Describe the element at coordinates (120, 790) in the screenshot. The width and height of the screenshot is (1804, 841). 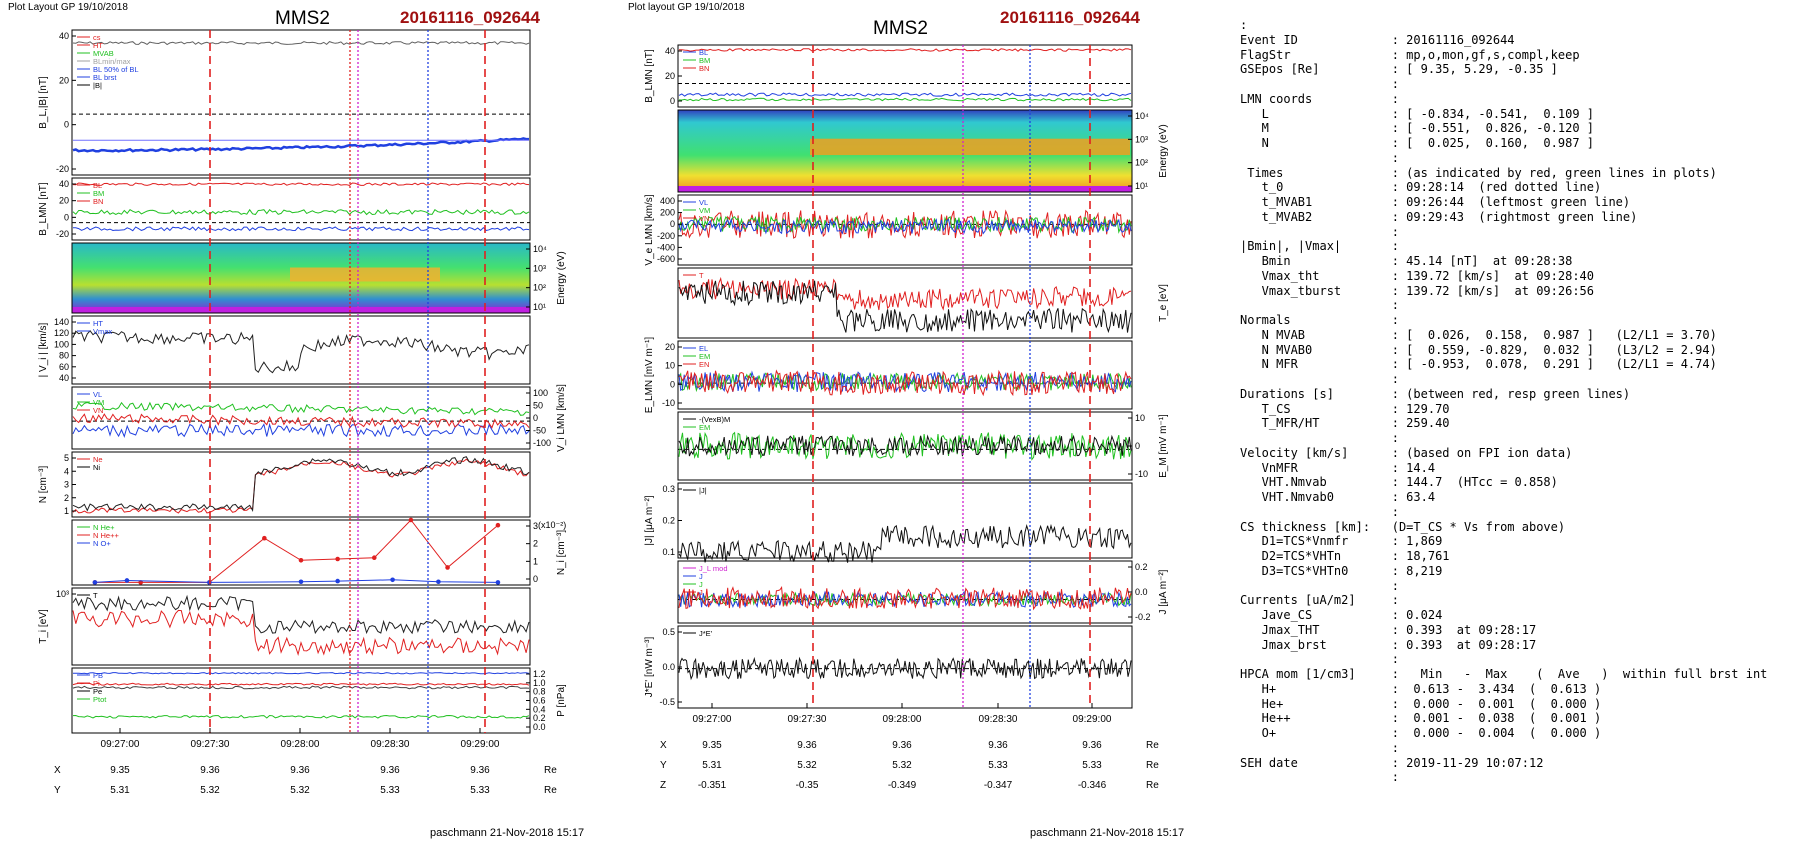
I see `ephem-value: 5.31` at that location.